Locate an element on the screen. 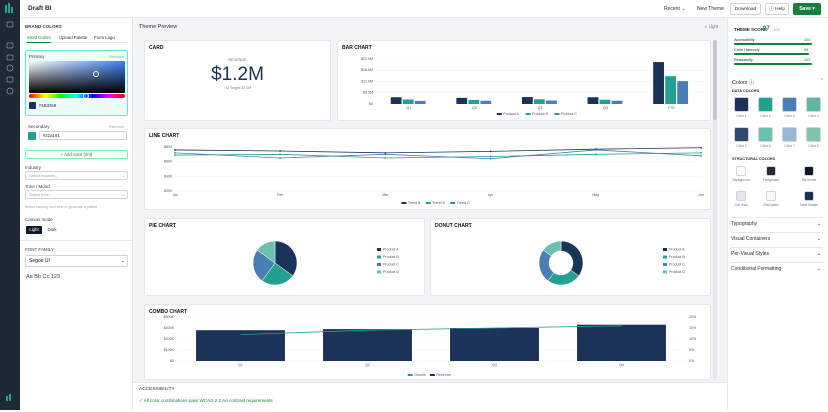  chart-title: PIE CHART is located at coordinates (162, 226).